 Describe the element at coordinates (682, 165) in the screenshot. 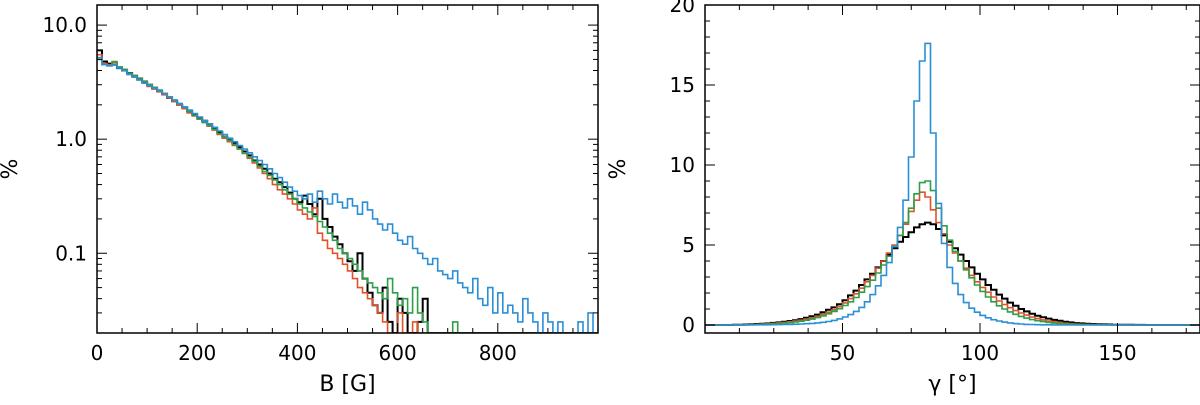

I see `y-tick-label: 10` at that location.